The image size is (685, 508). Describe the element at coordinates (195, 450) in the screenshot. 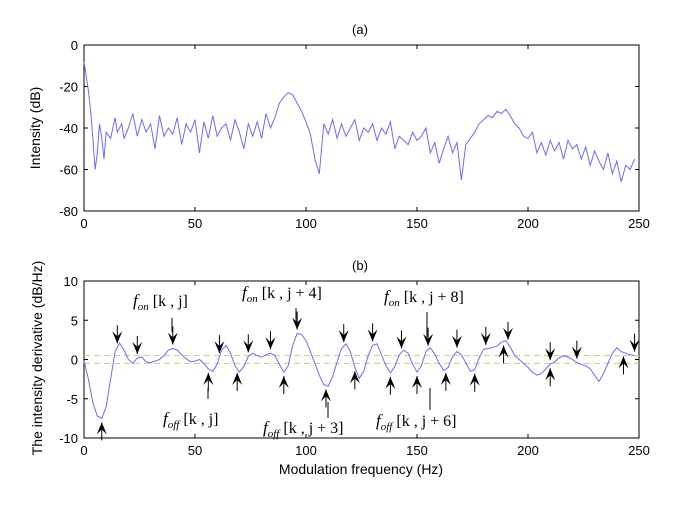

I see `panel-b-xtick-label: 50` at that location.